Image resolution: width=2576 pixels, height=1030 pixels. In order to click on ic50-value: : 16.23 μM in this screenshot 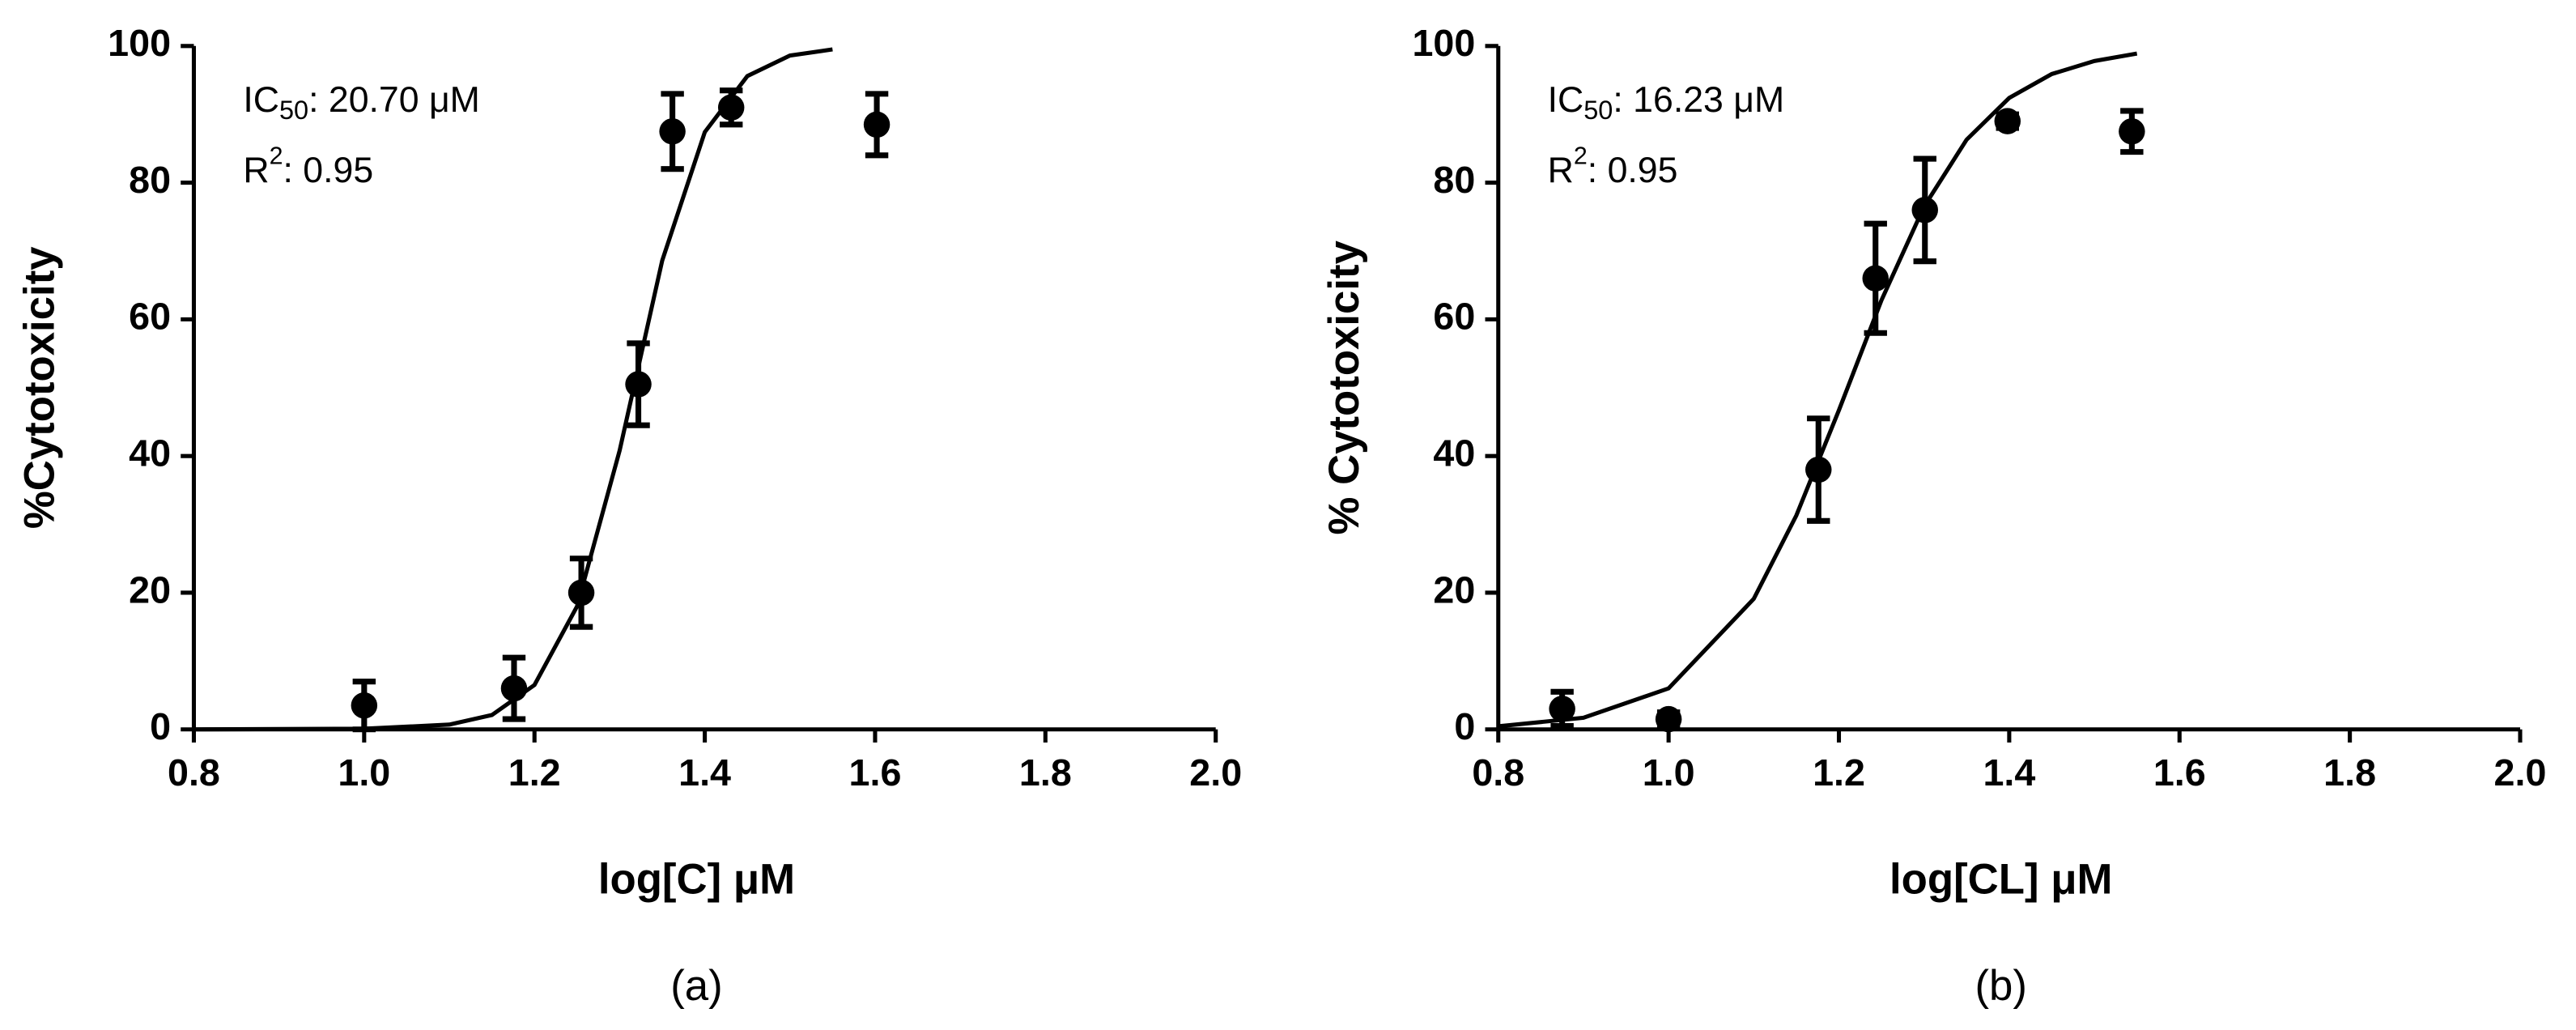, I will do `click(1699, 100)`.